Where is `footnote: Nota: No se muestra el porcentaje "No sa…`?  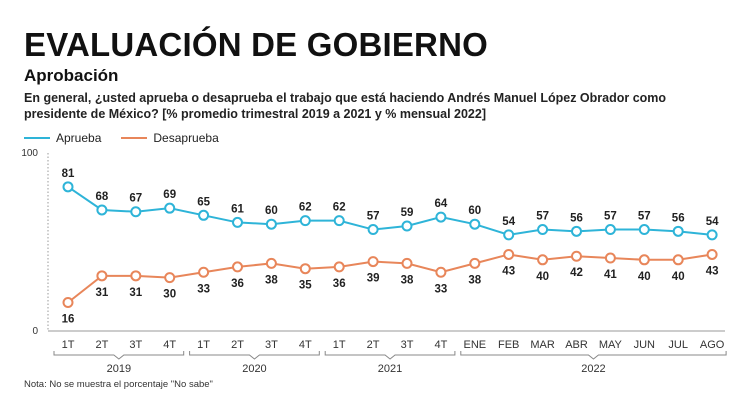
footnote: Nota: No se muestra el porcentaje "No sa… is located at coordinates (118, 384).